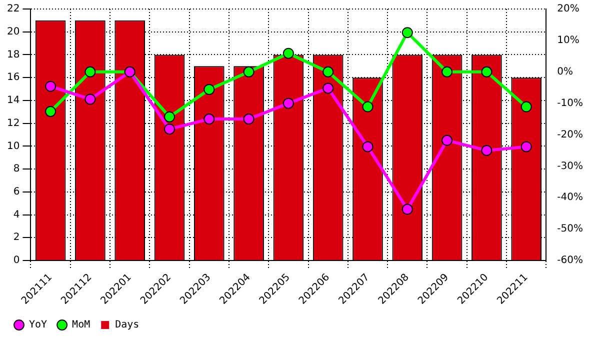 This screenshot has width=590, height=340. I want to click on y-tick-label: 2, so click(16, 238).